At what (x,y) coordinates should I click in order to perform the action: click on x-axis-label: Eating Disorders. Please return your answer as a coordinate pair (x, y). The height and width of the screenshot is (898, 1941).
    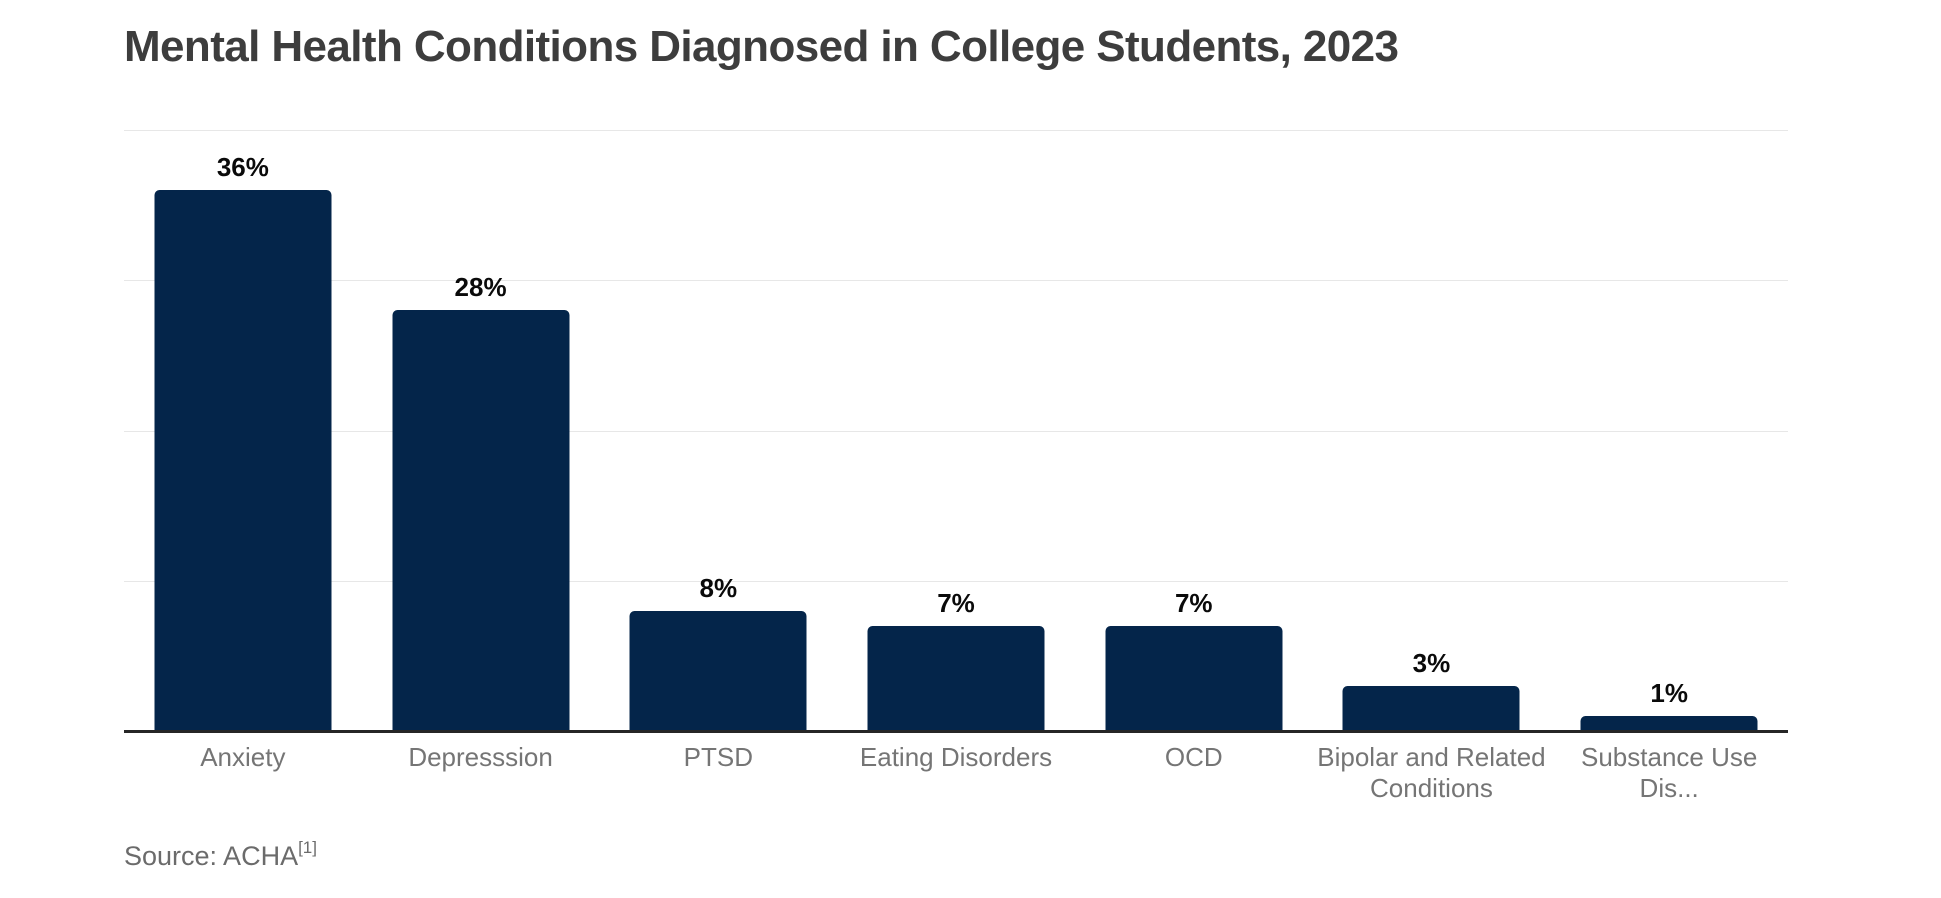
    Looking at the image, I should click on (956, 757).